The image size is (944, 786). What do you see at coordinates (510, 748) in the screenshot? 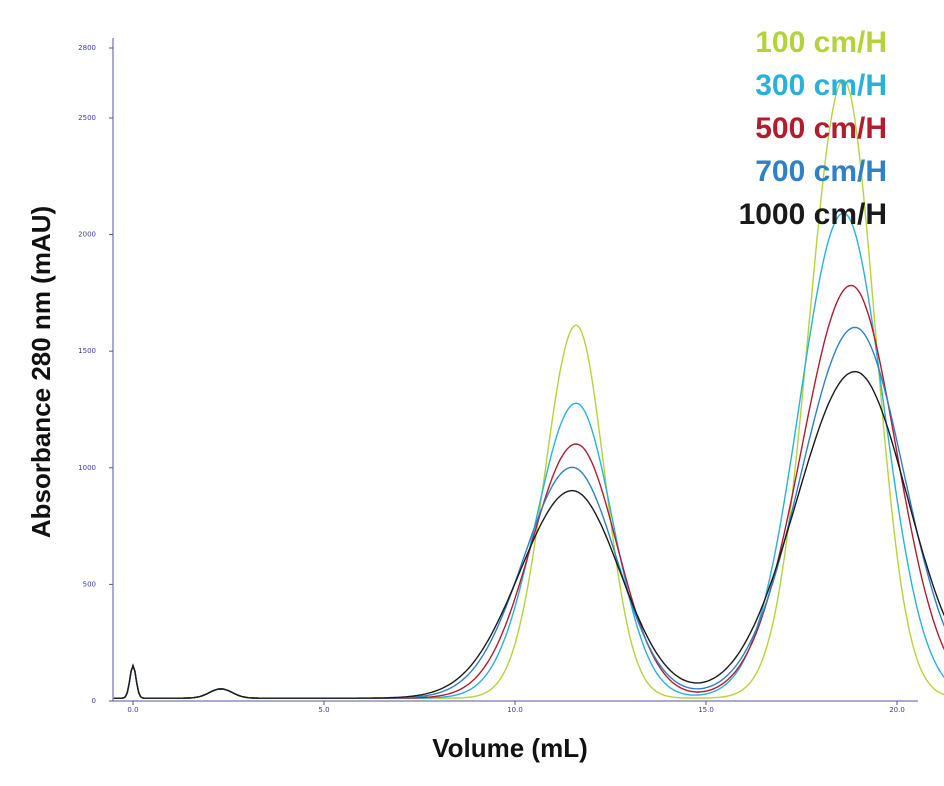
I see `x-axis-title: Volume (mL)` at bounding box center [510, 748].